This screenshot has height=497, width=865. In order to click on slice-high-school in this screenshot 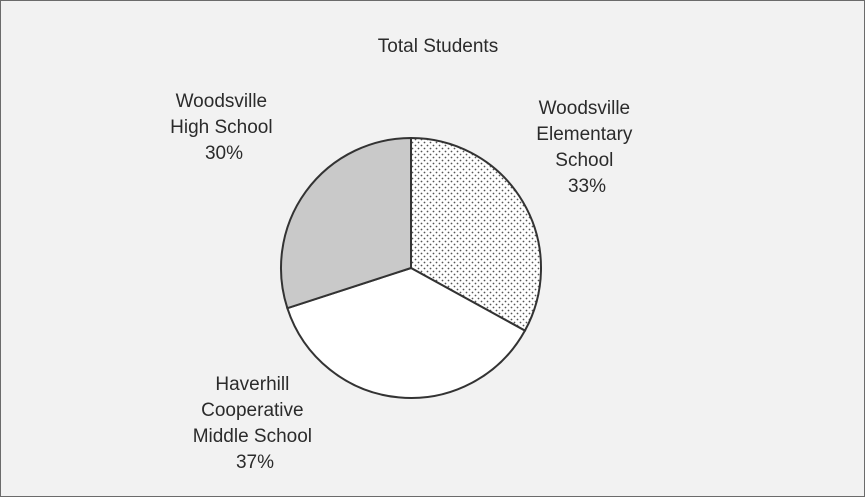, I will do `click(346, 223)`.